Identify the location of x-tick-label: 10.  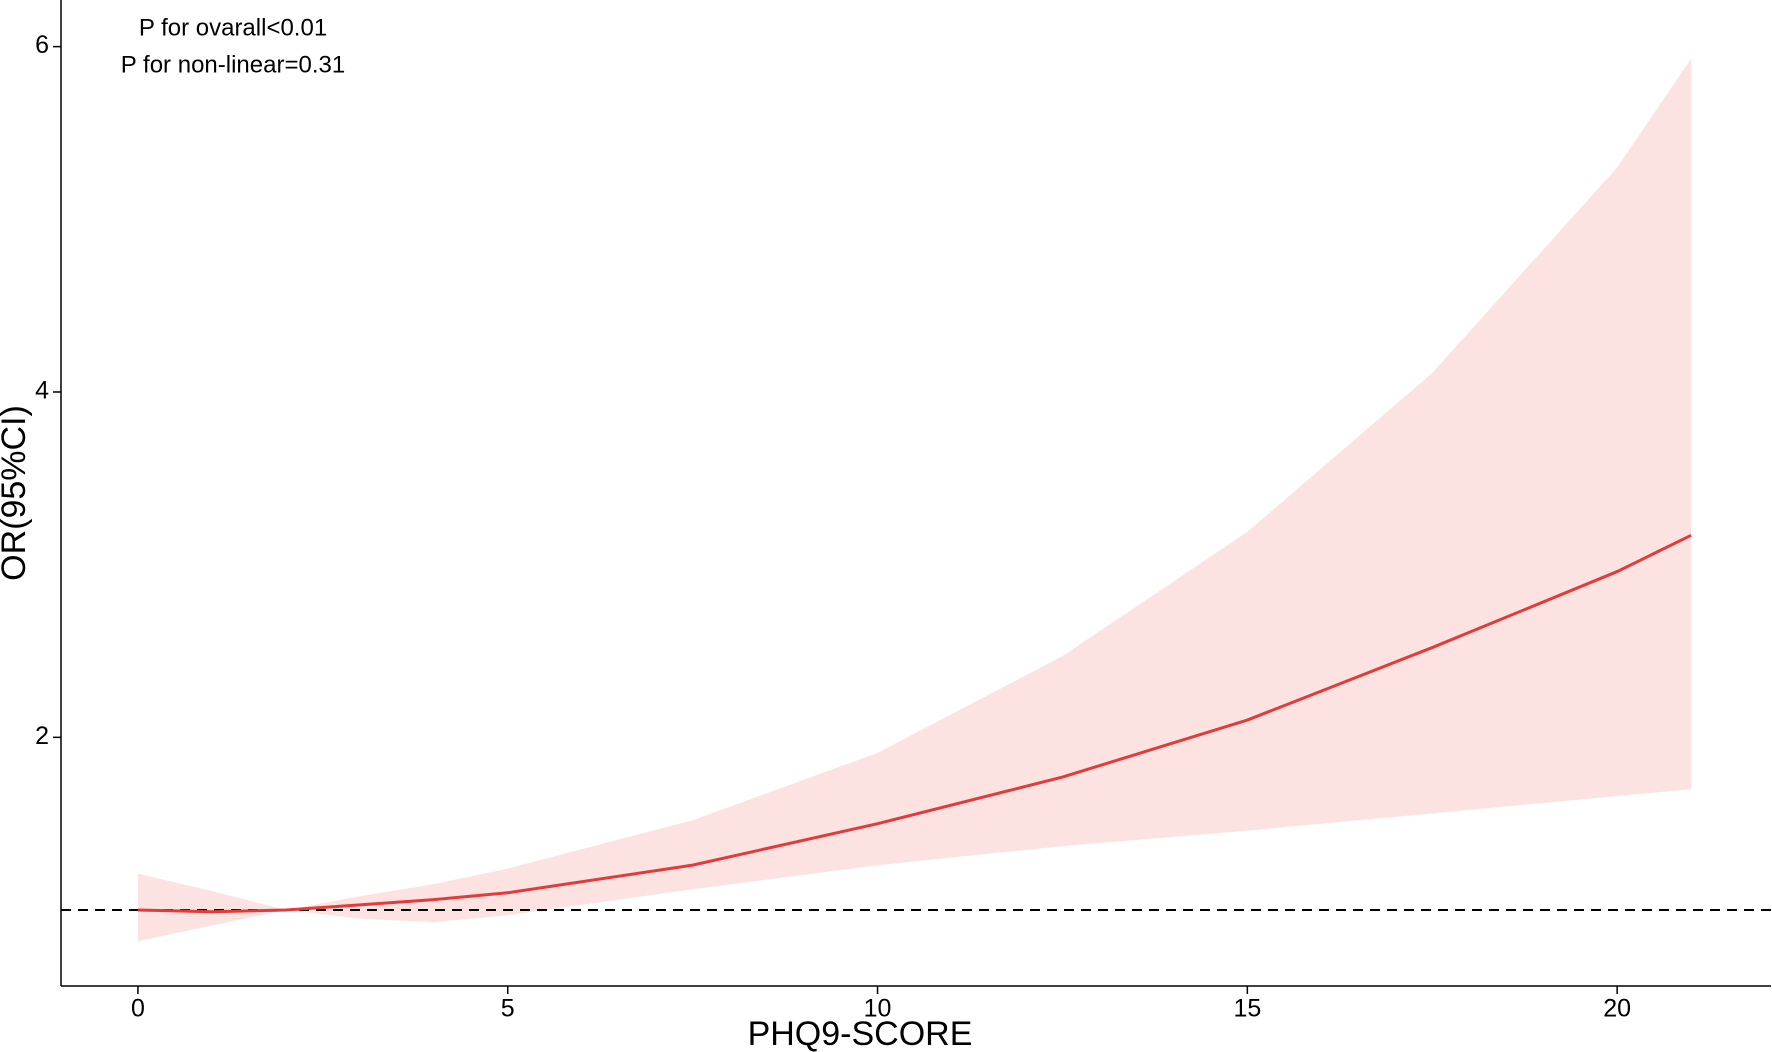
(878, 1009).